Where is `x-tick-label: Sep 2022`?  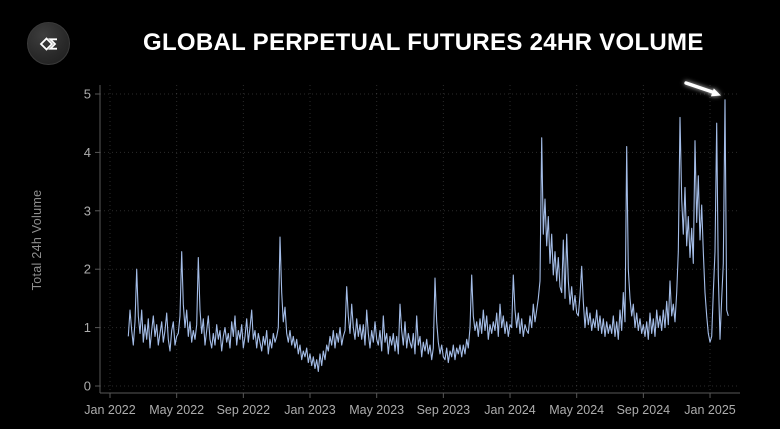
x-tick-label: Sep 2022 is located at coordinates (244, 410).